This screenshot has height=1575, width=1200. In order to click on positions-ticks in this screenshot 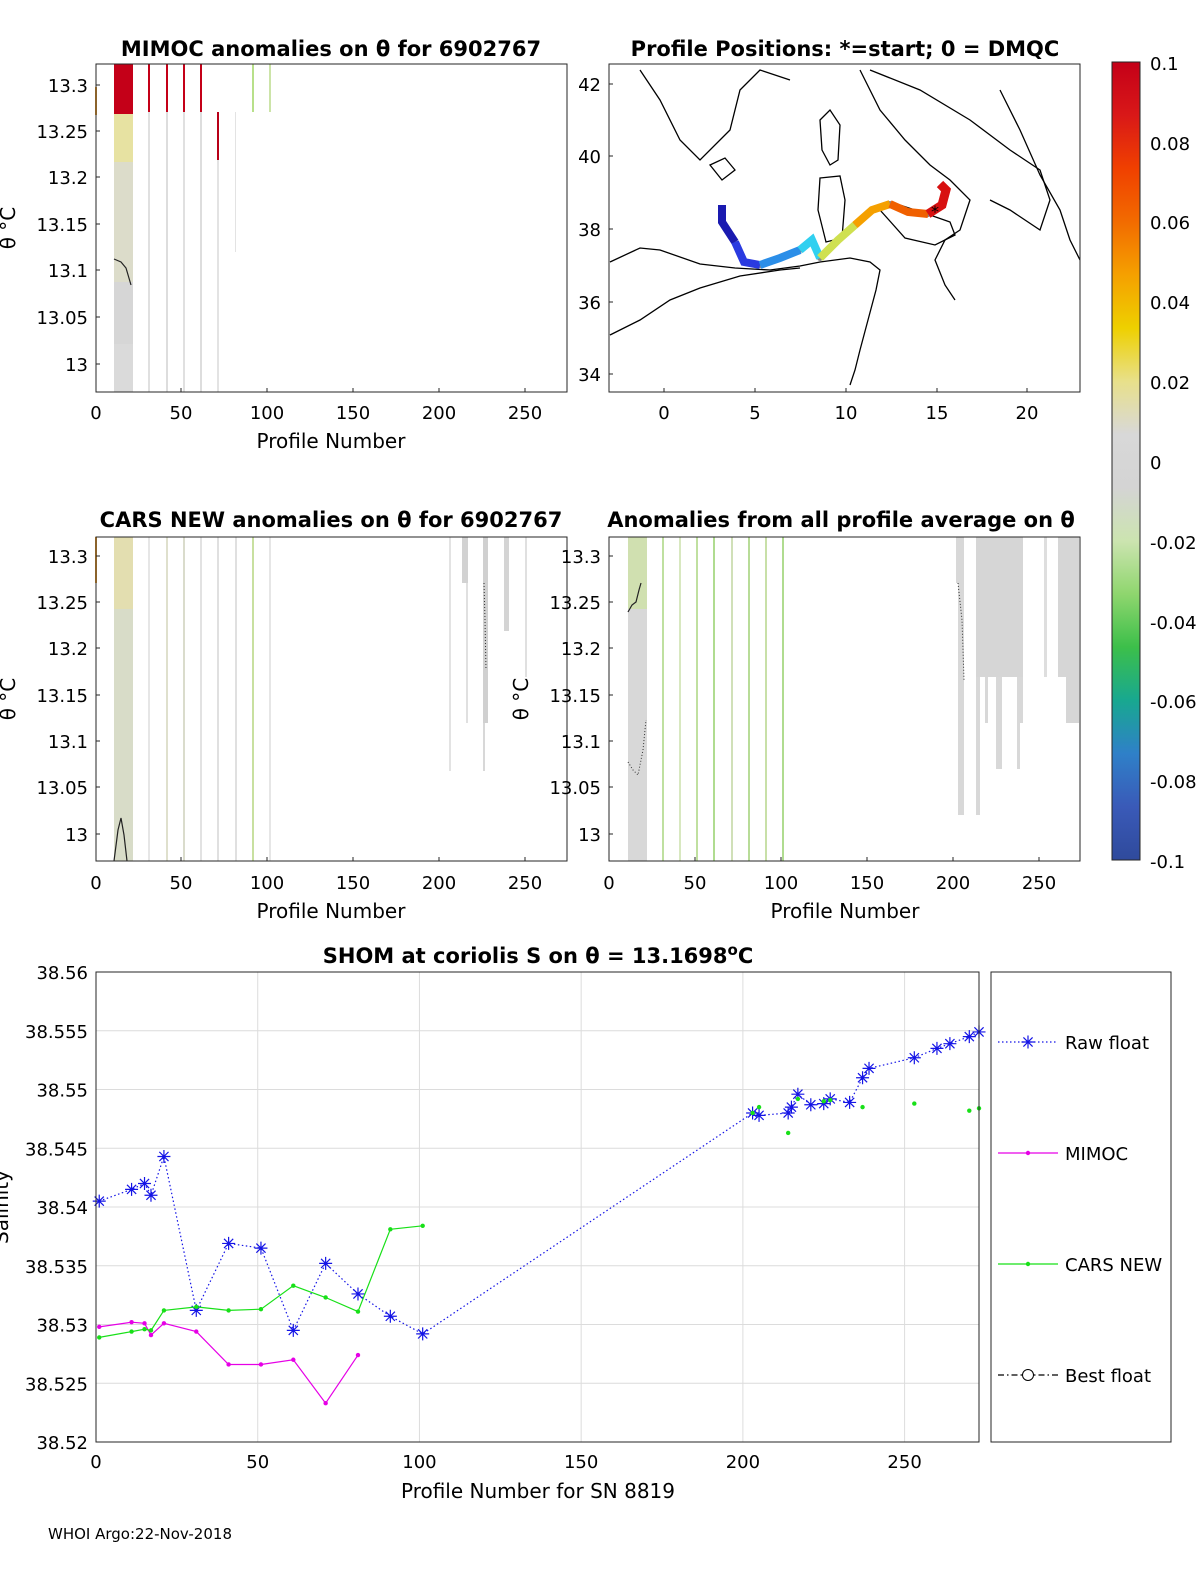, I will do `click(818, 237)`.